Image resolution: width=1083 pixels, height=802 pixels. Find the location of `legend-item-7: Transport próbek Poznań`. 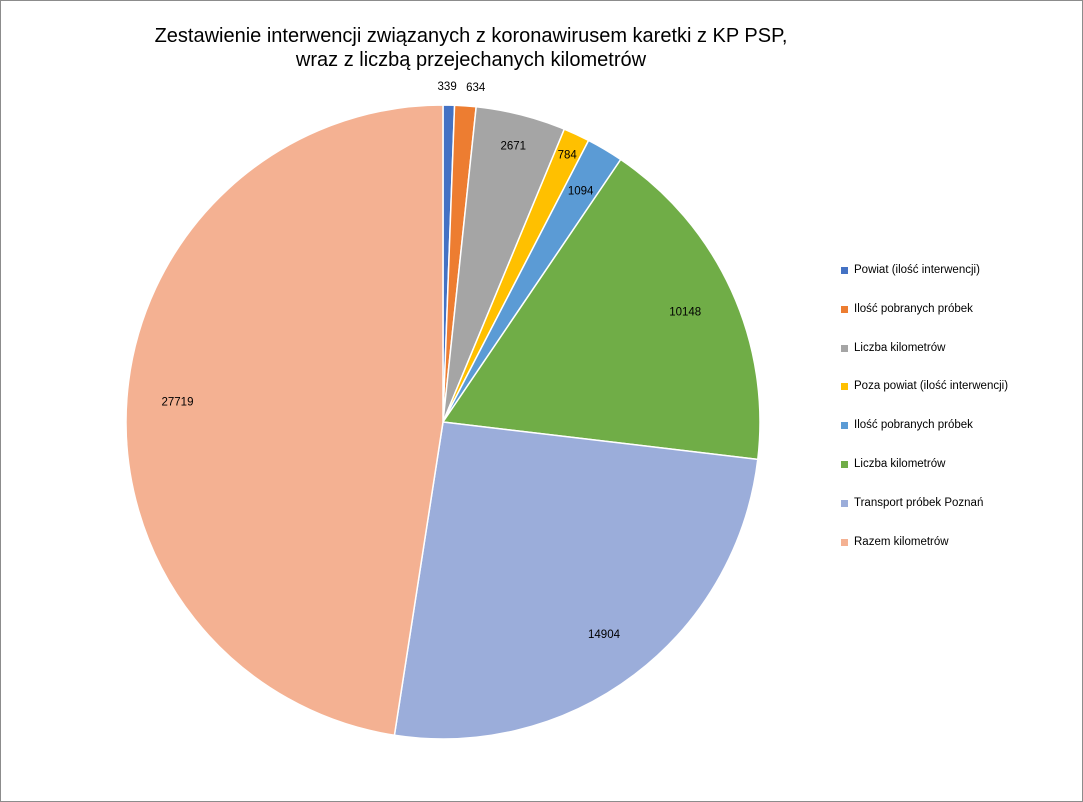

legend-item-7: Transport próbek Poznań is located at coordinates (958, 515).